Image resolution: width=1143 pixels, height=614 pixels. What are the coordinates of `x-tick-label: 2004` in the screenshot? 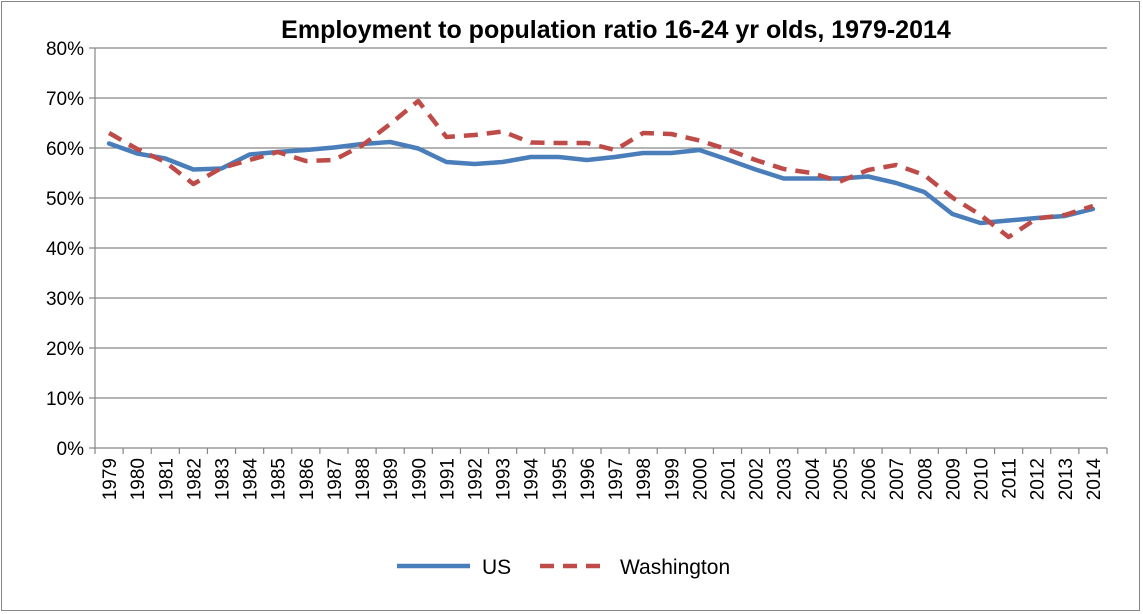 It's located at (813, 479).